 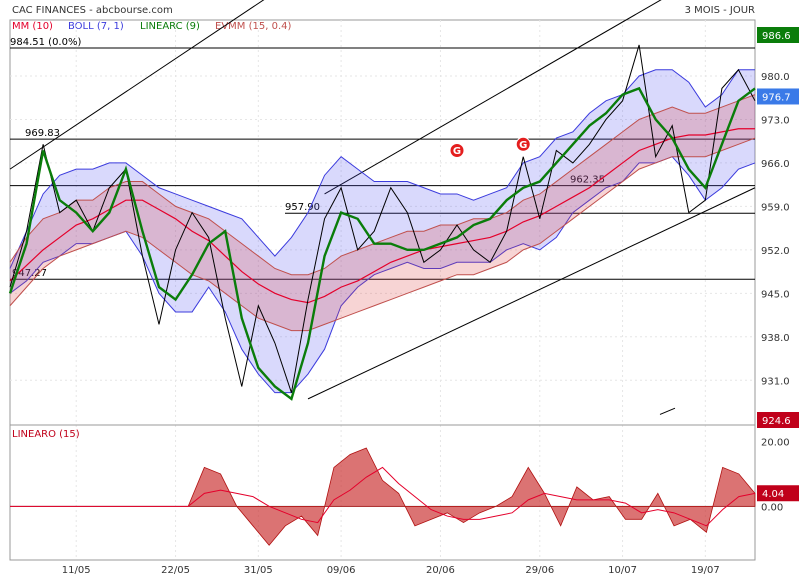 What do you see at coordinates (46, 434) in the screenshot?
I see `indicator-title: LINEARO (15)` at bounding box center [46, 434].